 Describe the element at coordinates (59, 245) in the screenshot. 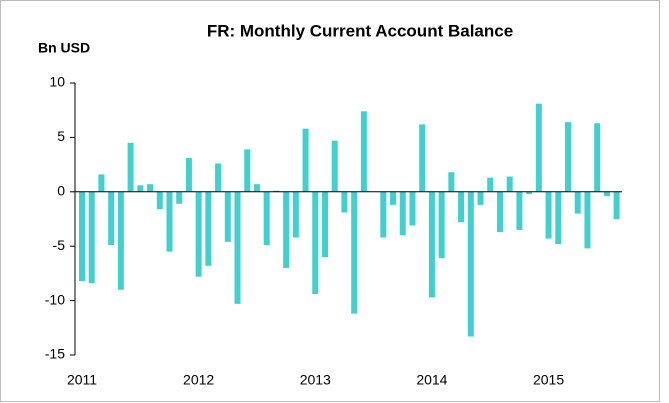

I see `y-tick-label: -5` at that location.